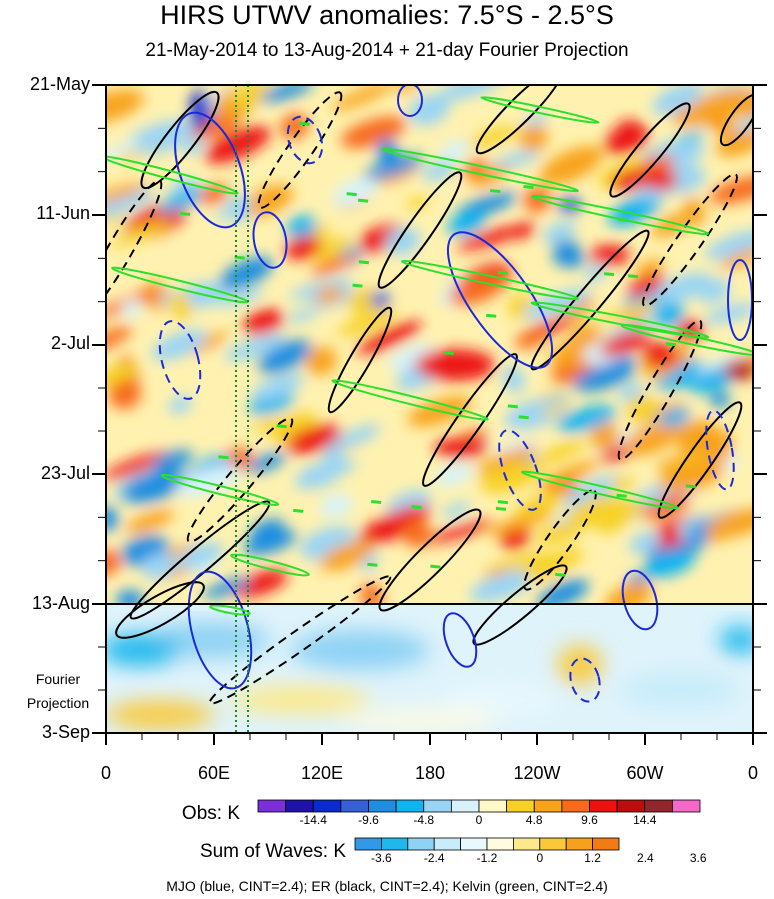  I want to click on waves-colorbar-label: Sum of Waves: K, so click(272, 851).